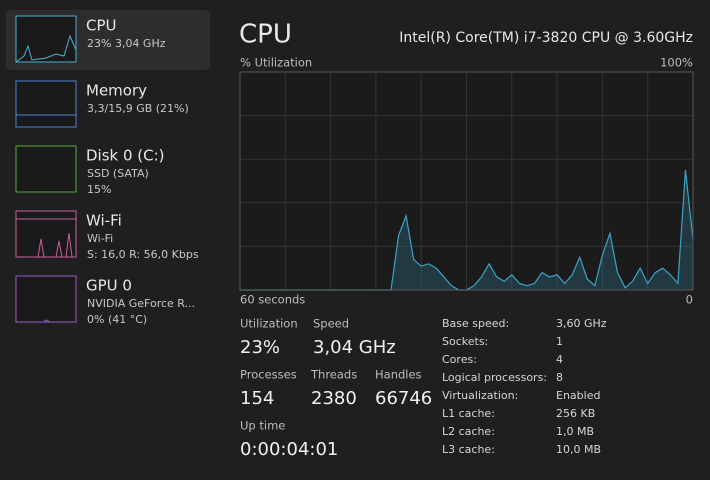  I want to click on stat-value: 154, so click(257, 398).